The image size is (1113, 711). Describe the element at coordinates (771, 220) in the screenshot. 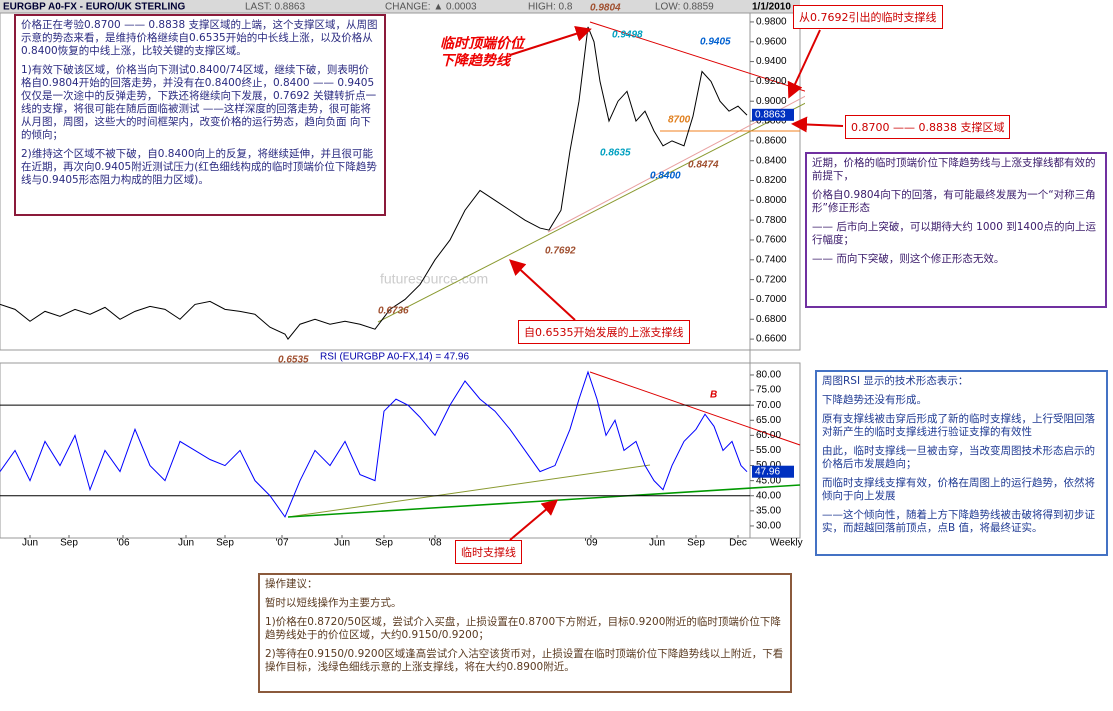

I see `y-tick-label: 0.7800` at that location.